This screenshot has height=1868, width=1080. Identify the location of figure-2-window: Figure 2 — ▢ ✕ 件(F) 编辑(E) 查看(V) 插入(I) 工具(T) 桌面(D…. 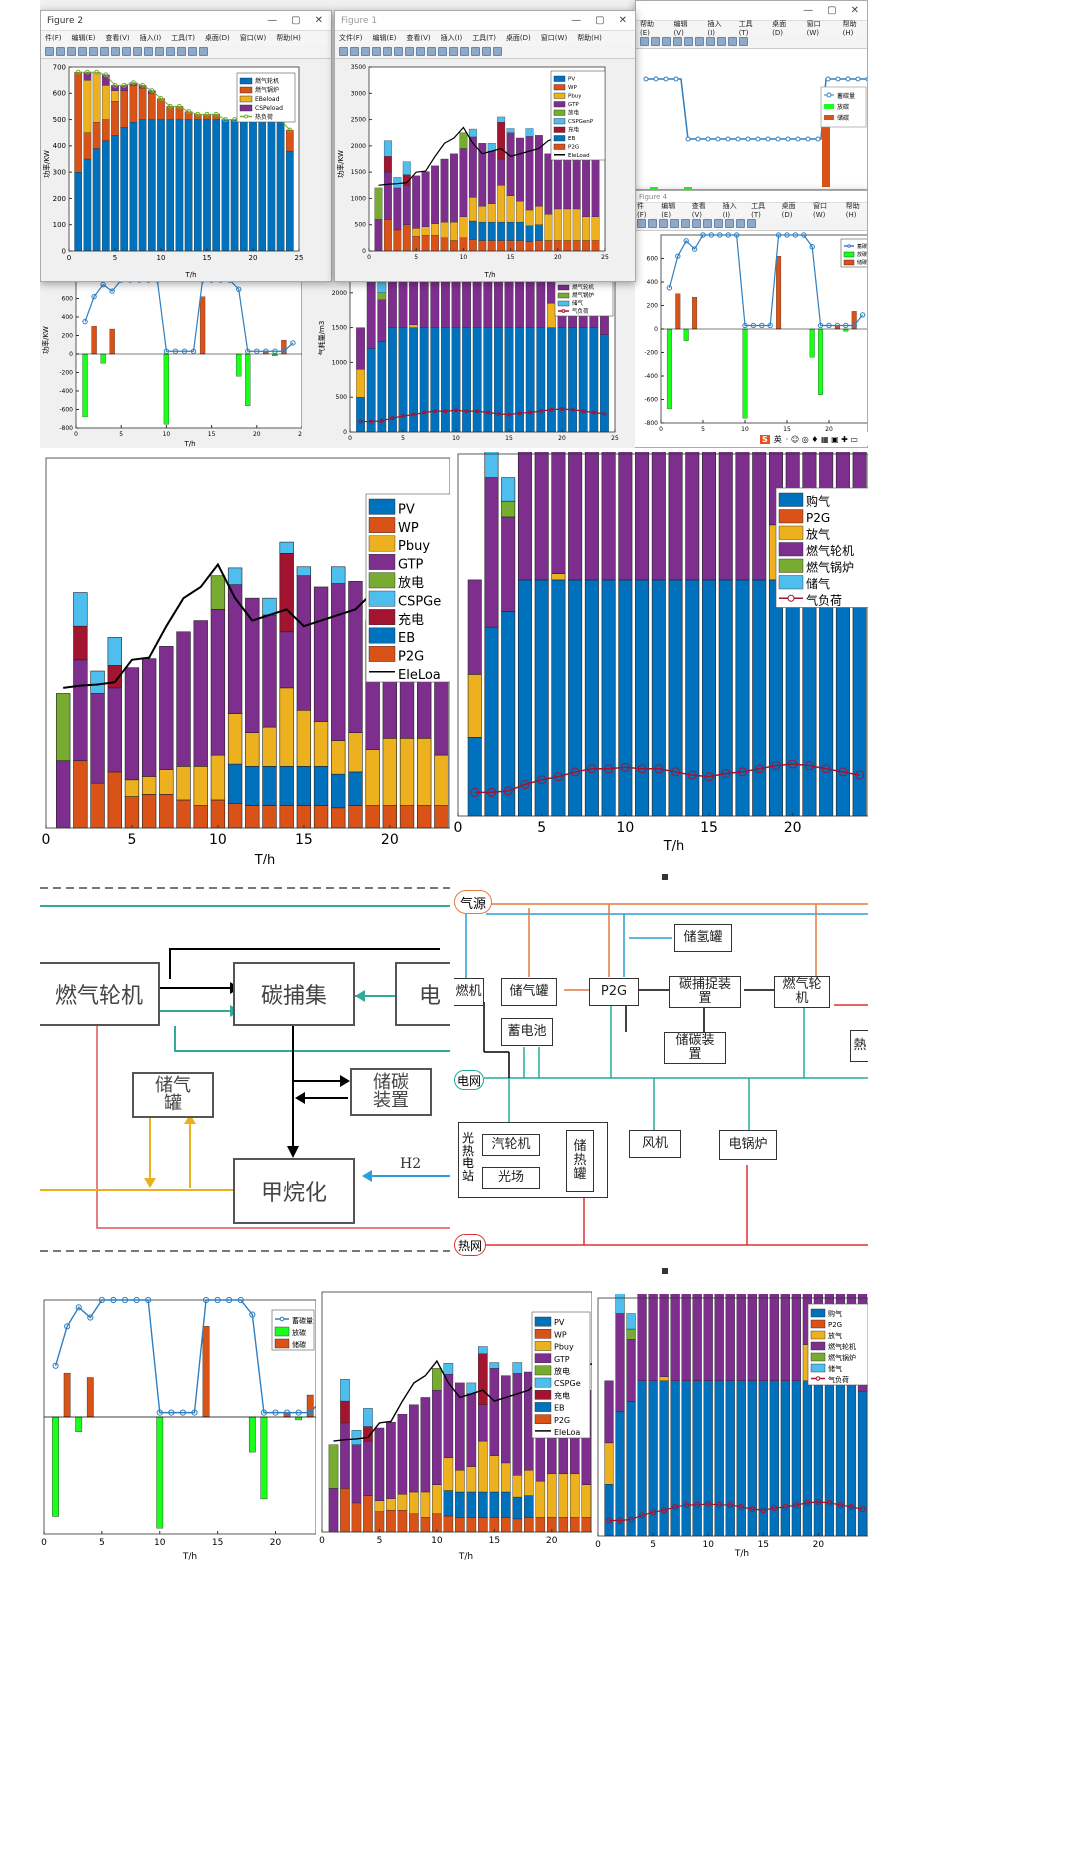
(186, 146).